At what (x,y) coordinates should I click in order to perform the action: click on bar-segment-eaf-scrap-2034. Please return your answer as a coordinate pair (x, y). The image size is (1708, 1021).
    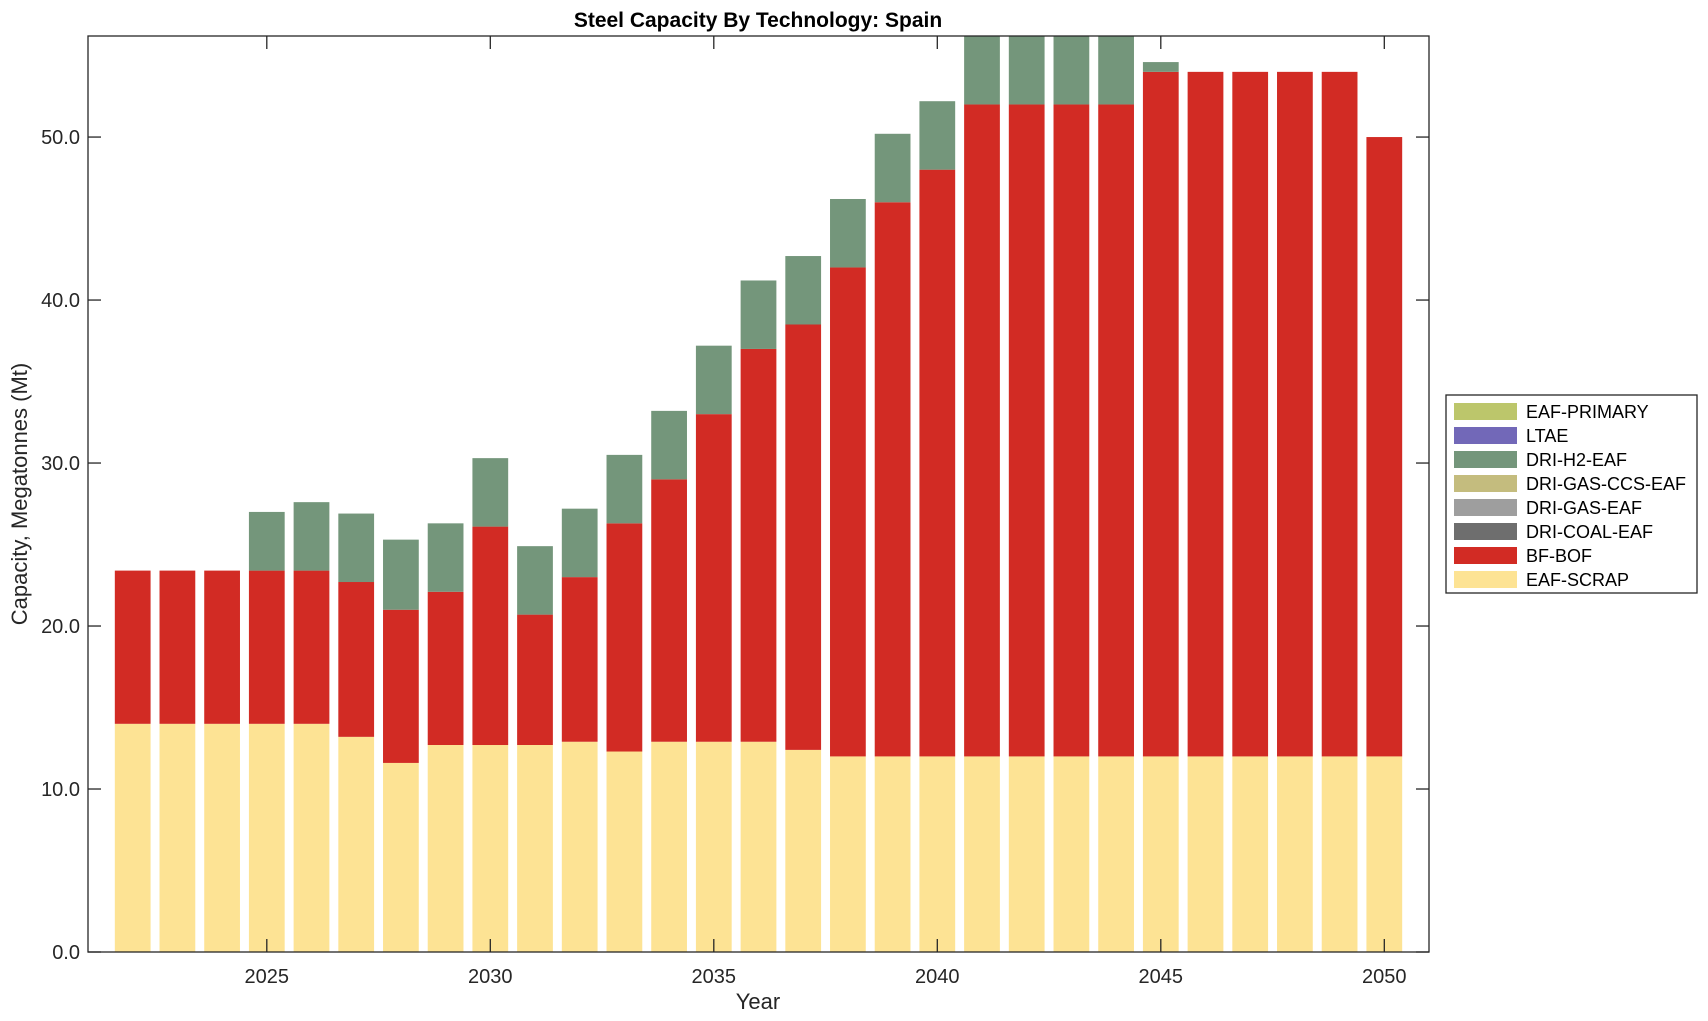
    Looking at the image, I should click on (669, 846).